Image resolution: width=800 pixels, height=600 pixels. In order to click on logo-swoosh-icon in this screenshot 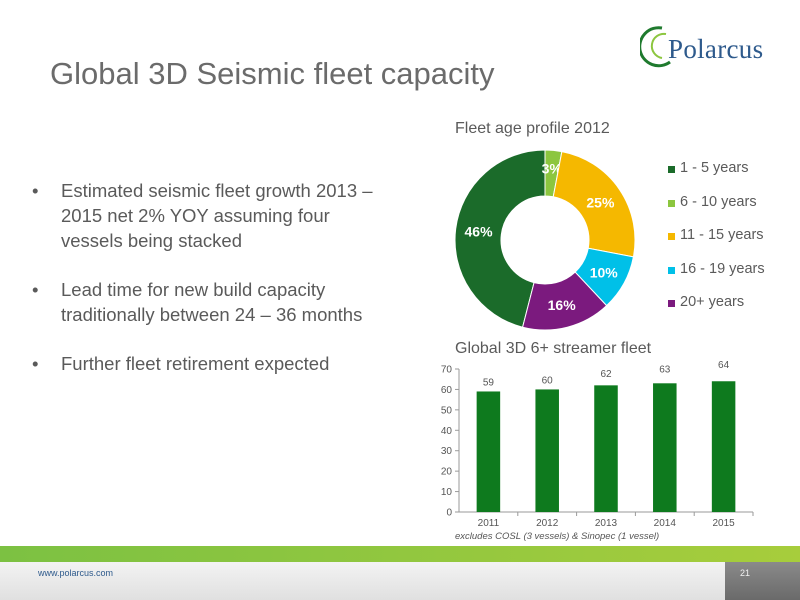, I will do `click(655, 47)`.